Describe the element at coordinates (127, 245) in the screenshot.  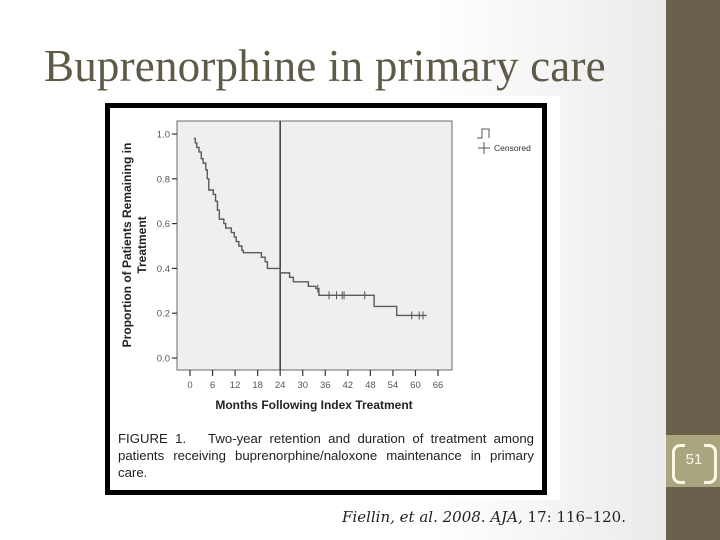
I see `y-axis-label: Proportion of Patients Remaining in` at that location.